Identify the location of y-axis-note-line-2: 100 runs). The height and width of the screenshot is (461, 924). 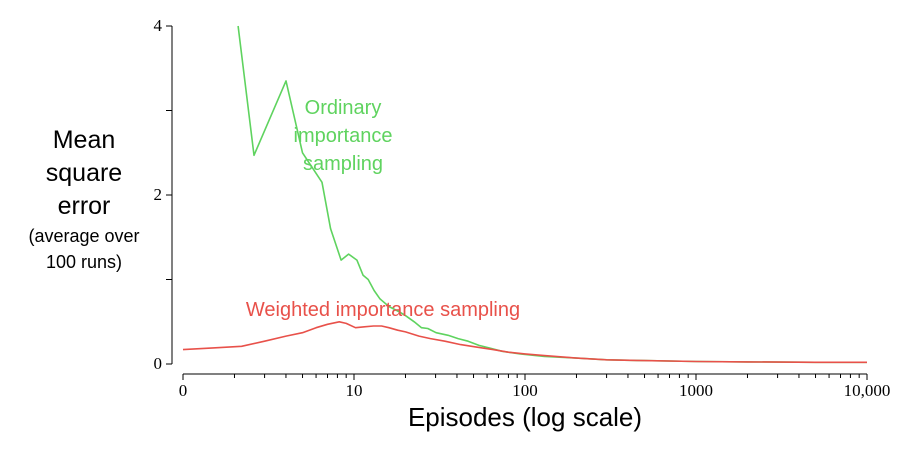
(84, 262).